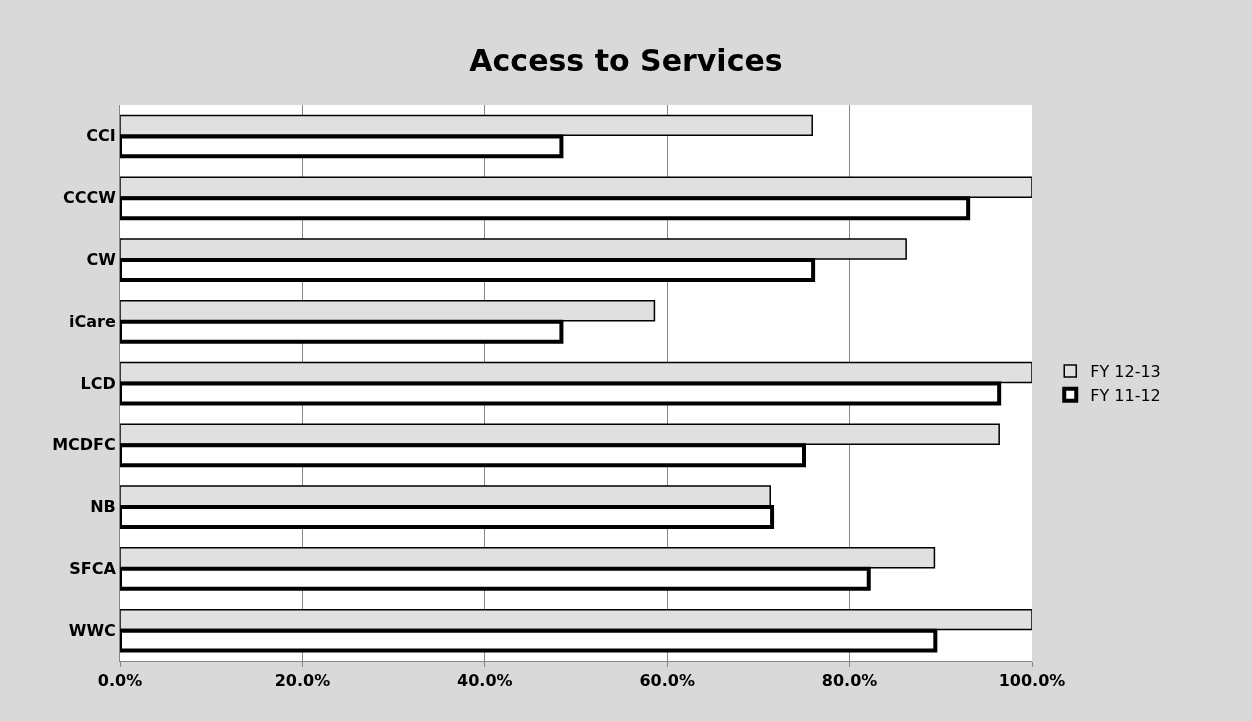 This screenshot has width=1252, height=721. I want to click on x-tick-label: 80.0%, so click(849, 681).